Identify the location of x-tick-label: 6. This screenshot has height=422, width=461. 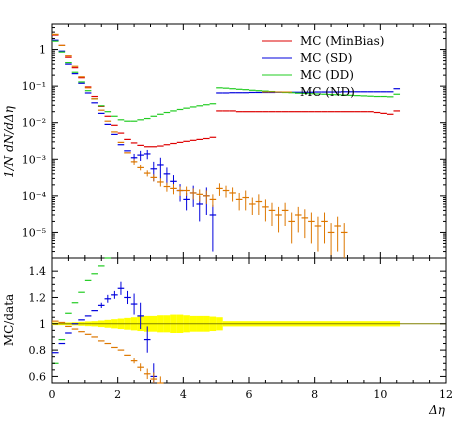
(249, 394).